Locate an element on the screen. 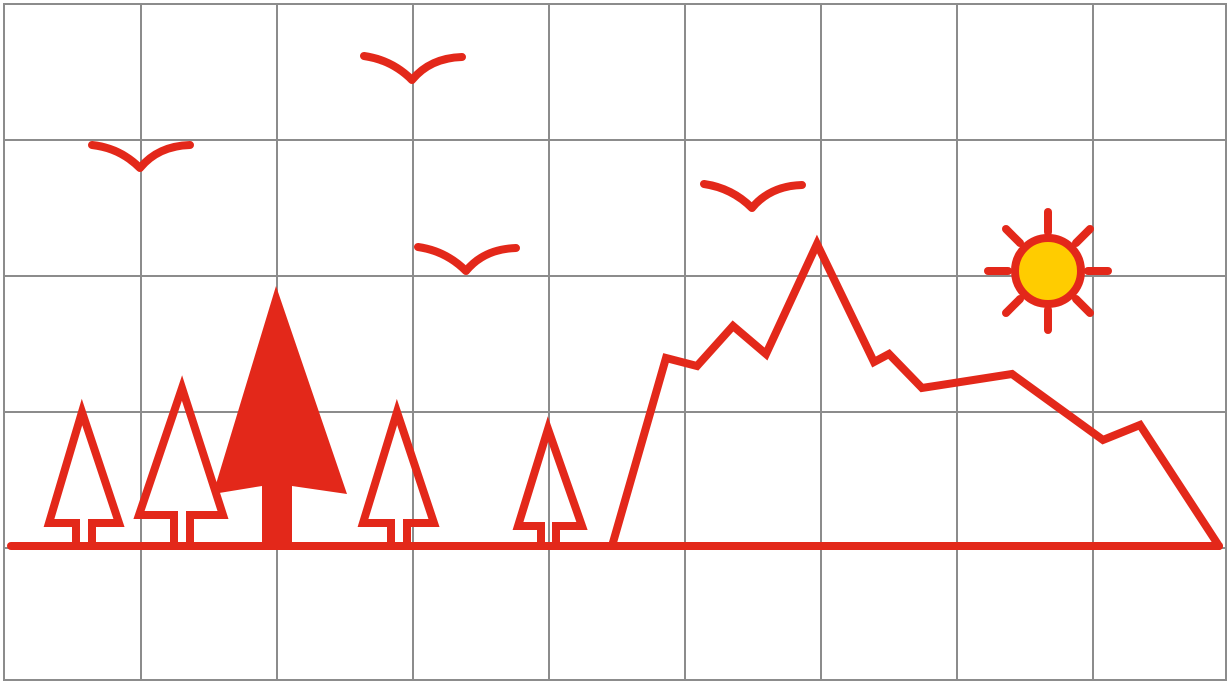 Image resolution: width=1230 pixels, height=684 pixels. sun-icon is located at coordinates (1048, 271).